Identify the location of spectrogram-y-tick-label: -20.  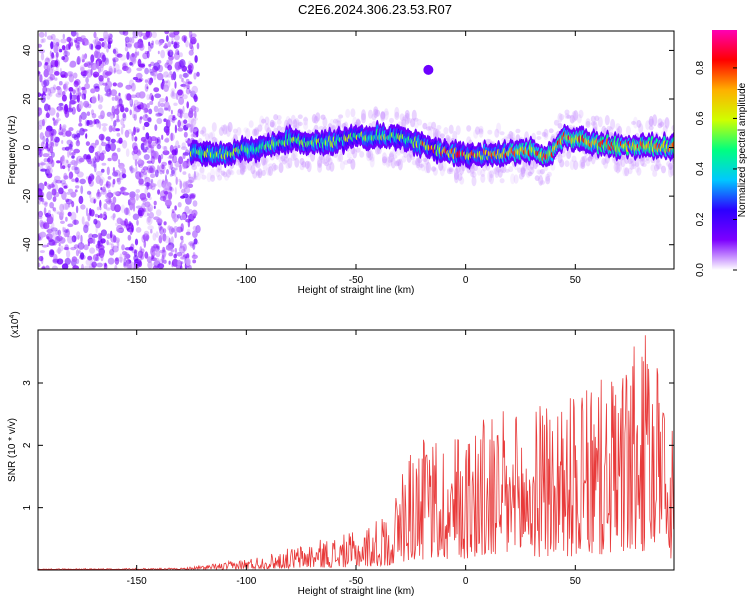
(27, 195).